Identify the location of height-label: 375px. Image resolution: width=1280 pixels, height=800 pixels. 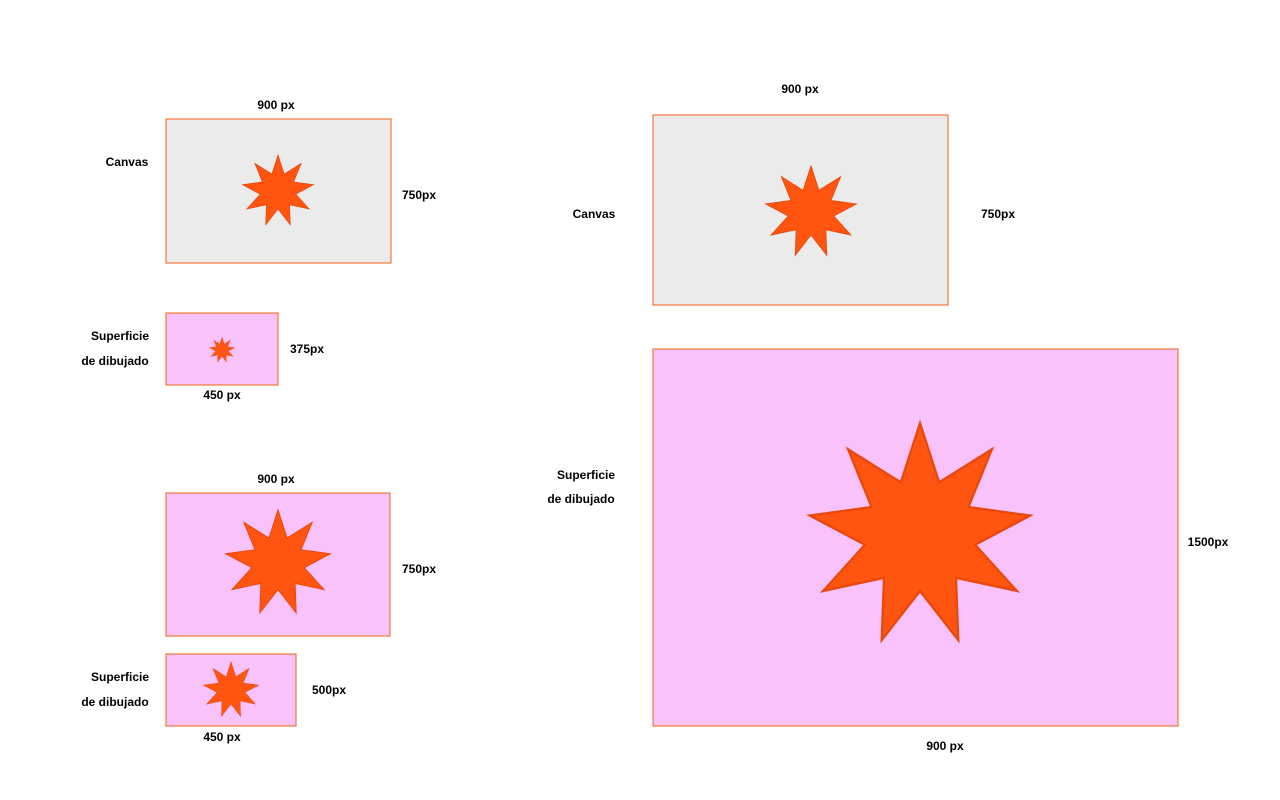
(307, 349).